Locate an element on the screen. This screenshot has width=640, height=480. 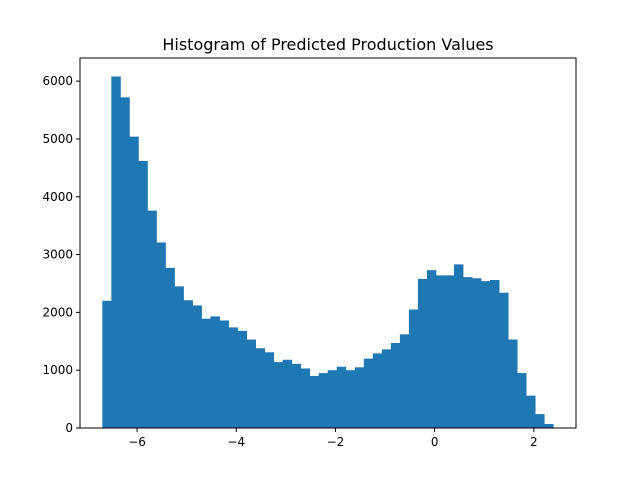
y-tick-label: 6000 is located at coordinates (57, 81).